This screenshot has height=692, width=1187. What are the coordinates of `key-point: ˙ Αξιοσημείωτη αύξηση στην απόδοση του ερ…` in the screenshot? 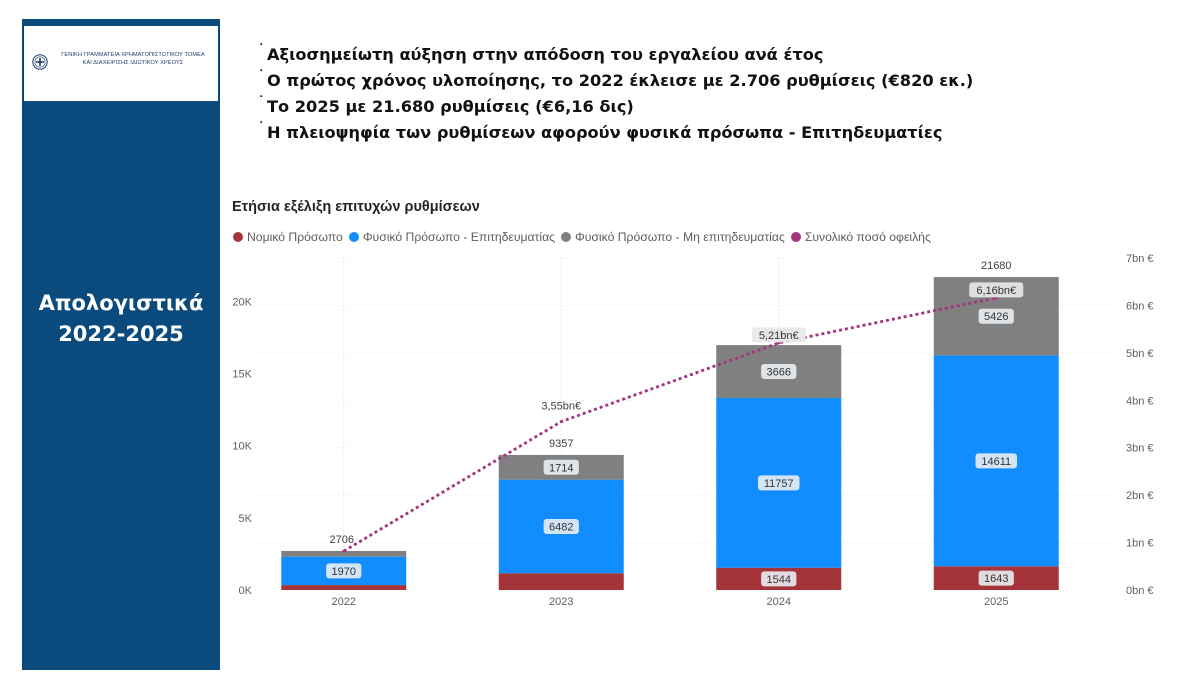 It's located at (614, 55).